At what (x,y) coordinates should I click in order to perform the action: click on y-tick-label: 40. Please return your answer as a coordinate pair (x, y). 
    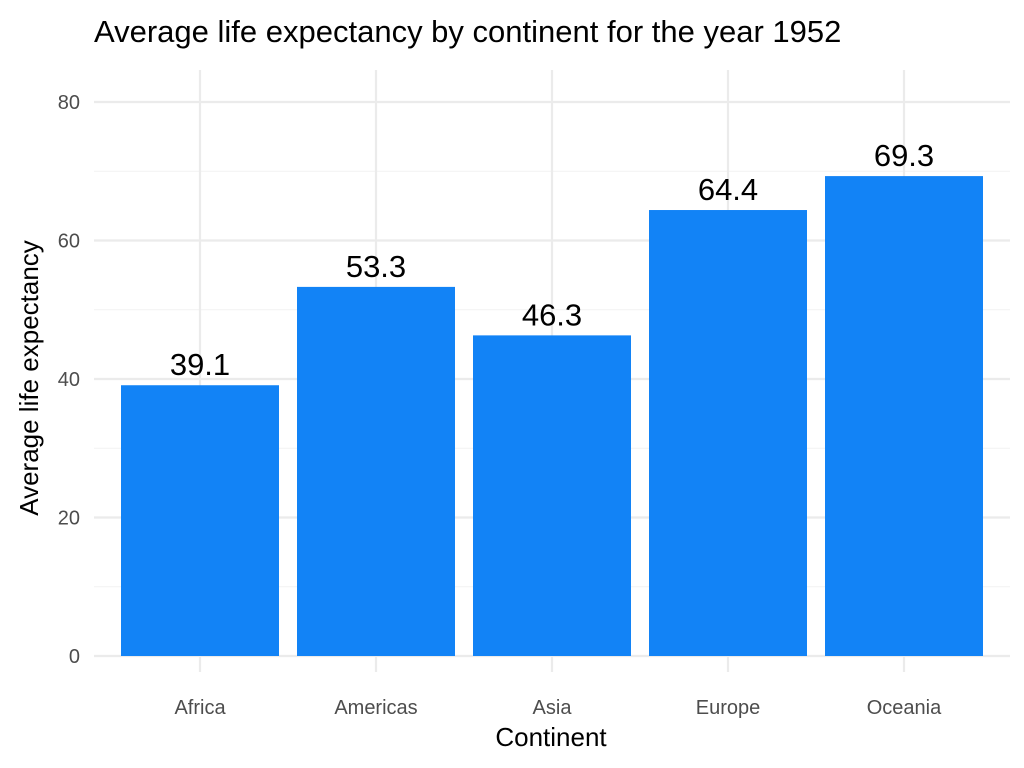
    Looking at the image, I should click on (69, 380).